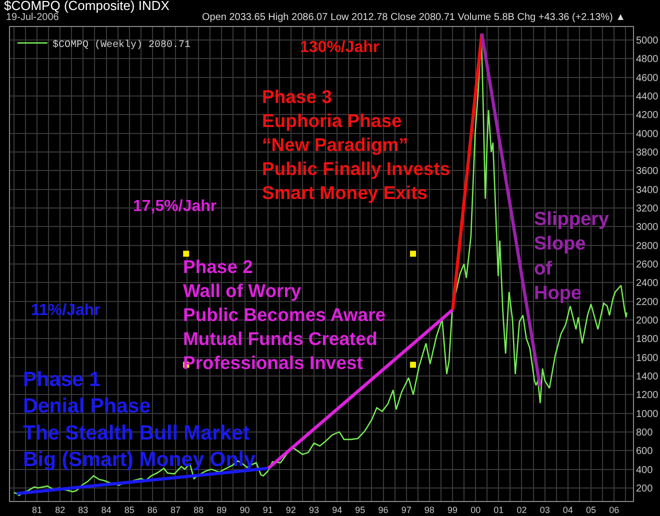 This screenshot has width=660, height=516. Describe the element at coordinates (152, 509) in the screenshot. I see `x-tick-label: 86` at that location.